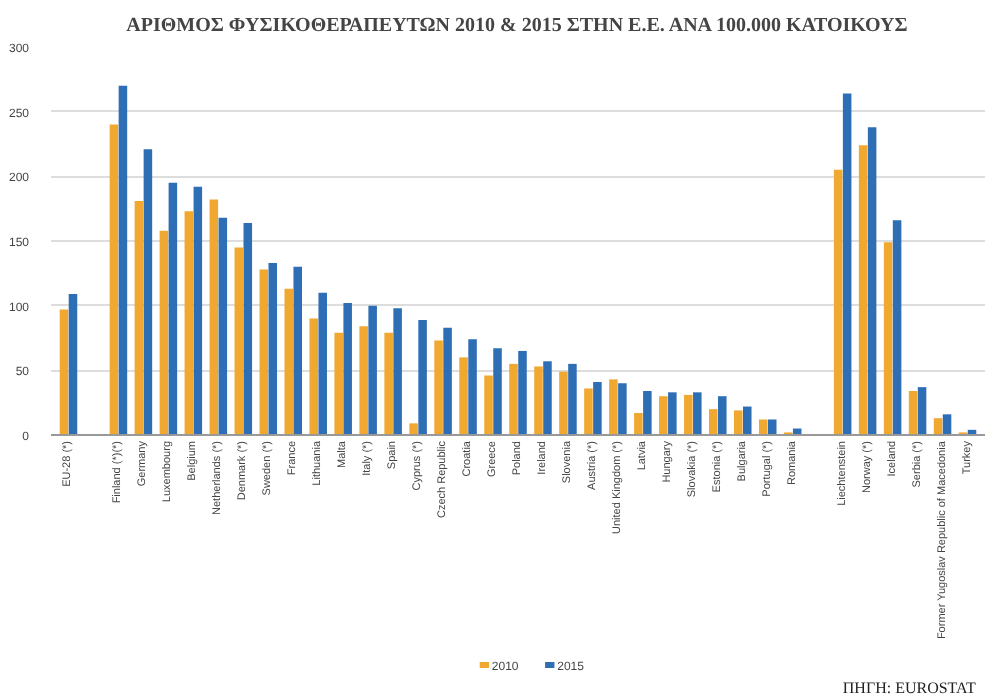 The image size is (1000, 700). What do you see at coordinates (517, 26) in the screenshot?
I see `chart-title: ΑΡΙΘΜΟΣ ΦΥΣΙΚΟΘΕΡΑΠΕΥΤΩΝ 2010 & 2015 ΣΤΗΝ Ε.Ε. ΑΝΑ 100.000 ΚΑΤΟΙΚΟΥΣ` at bounding box center [517, 26].